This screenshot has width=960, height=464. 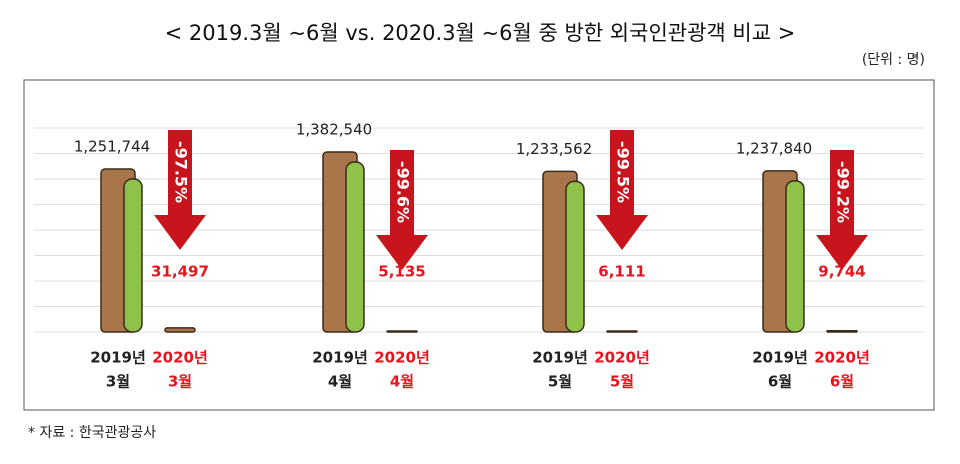 I want to click on change-label: -99.5%, so click(x=623, y=172).